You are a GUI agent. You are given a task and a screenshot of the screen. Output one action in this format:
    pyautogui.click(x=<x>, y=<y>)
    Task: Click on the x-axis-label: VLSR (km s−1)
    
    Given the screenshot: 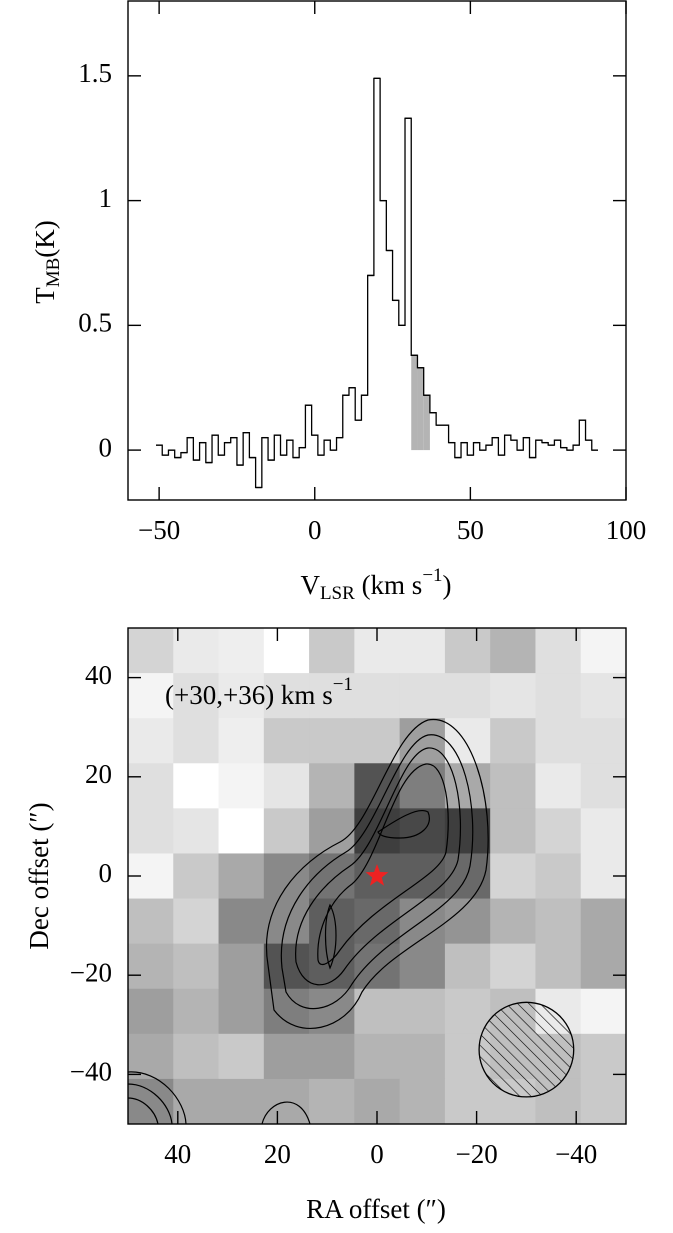 What is the action you would take?
    pyautogui.click(x=375, y=584)
    